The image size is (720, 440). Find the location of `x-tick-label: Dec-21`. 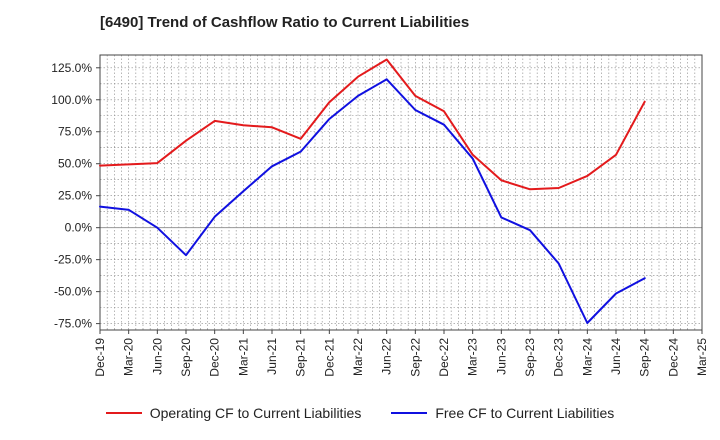

x-tick-label: Dec-21 is located at coordinates (329, 357).